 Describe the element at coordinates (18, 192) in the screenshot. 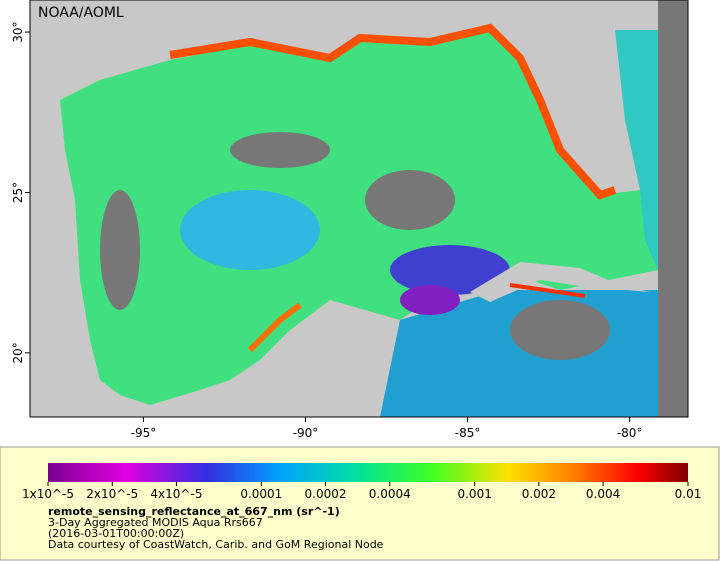

I see `y-tick-label: 25°` at that location.